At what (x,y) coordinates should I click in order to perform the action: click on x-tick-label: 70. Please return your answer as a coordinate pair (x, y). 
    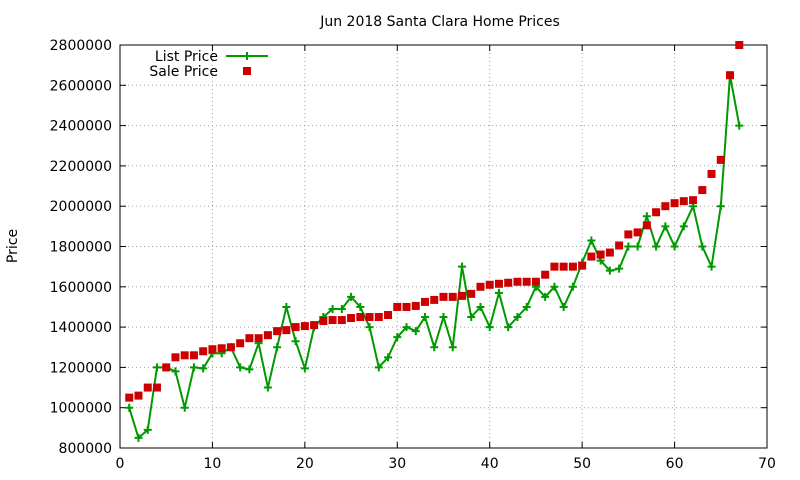
    Looking at the image, I should click on (767, 464).